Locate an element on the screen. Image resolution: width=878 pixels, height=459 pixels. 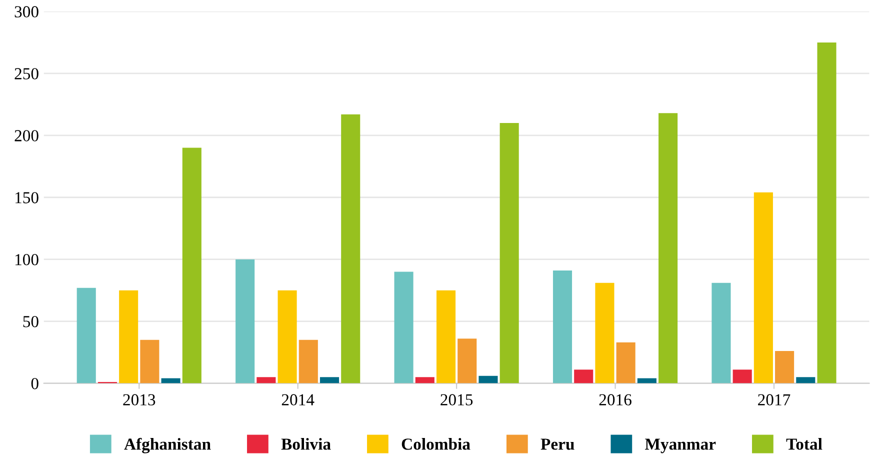
y-tick-label: 200 is located at coordinates (26, 136).